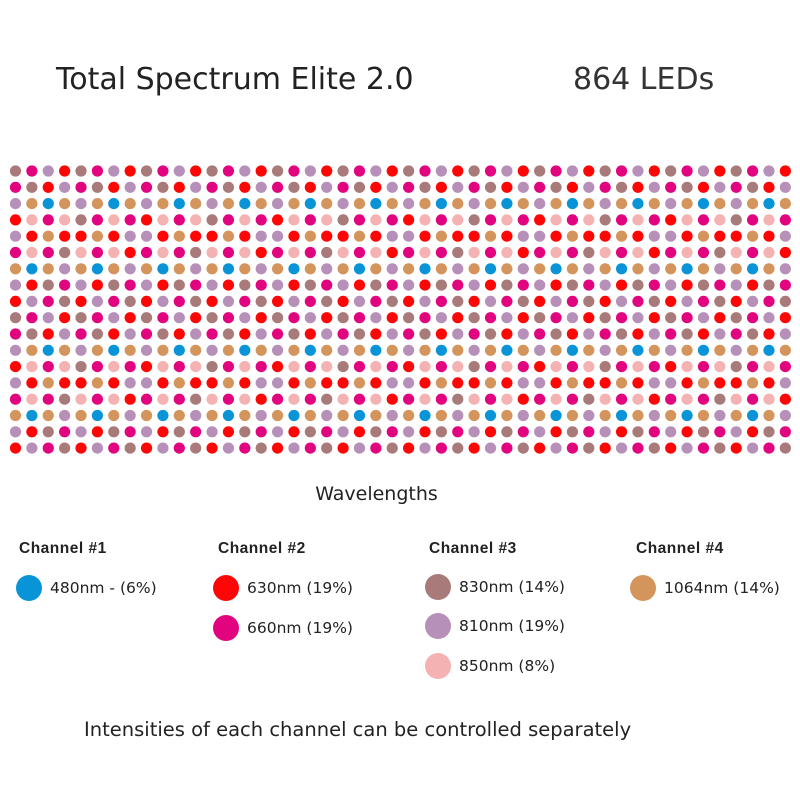  What do you see at coordinates (283, 628) in the screenshot?
I see `legend-660nm: 660nm (19%)` at bounding box center [283, 628].